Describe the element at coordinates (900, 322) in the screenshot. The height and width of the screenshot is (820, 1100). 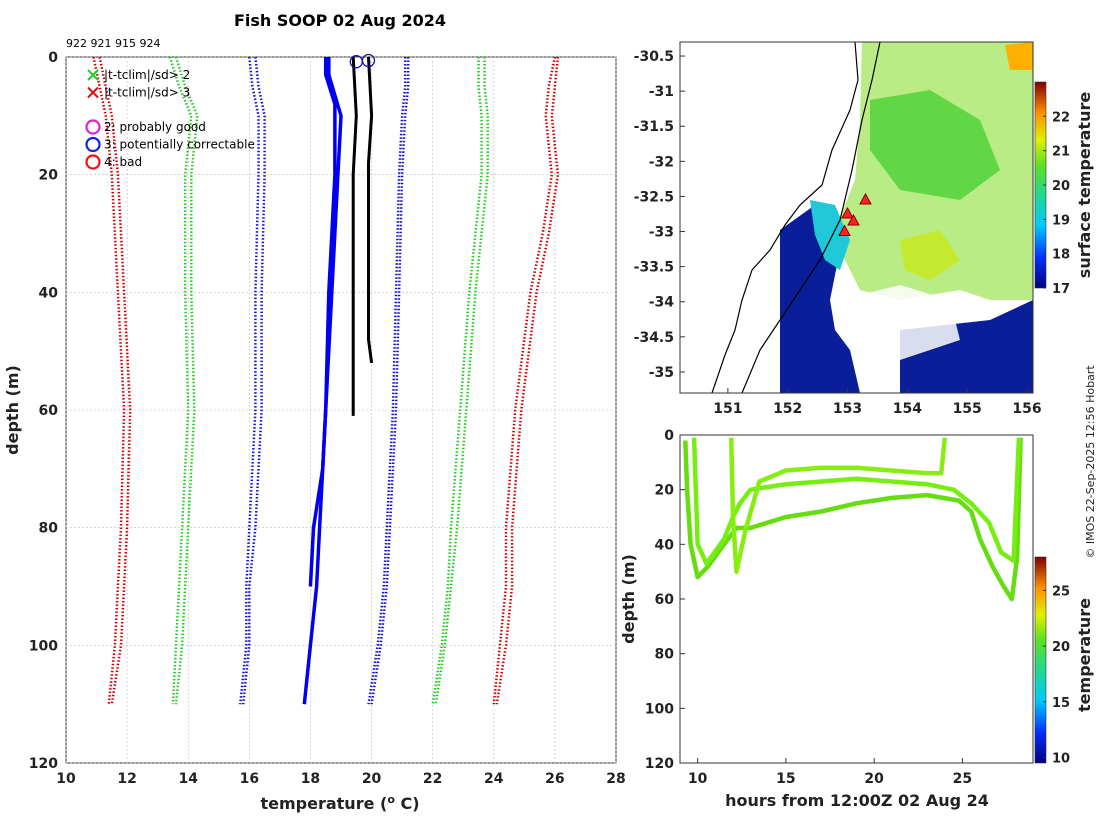
I see `sst-white-gap` at that location.